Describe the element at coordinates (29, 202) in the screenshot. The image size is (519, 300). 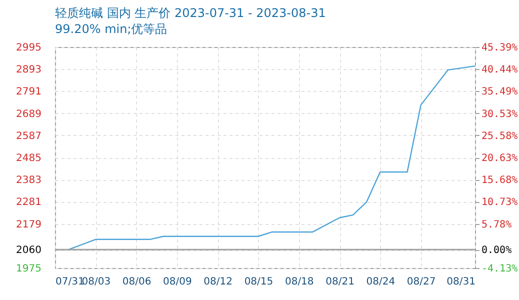
I see `y-tick-label: 2281` at that location.